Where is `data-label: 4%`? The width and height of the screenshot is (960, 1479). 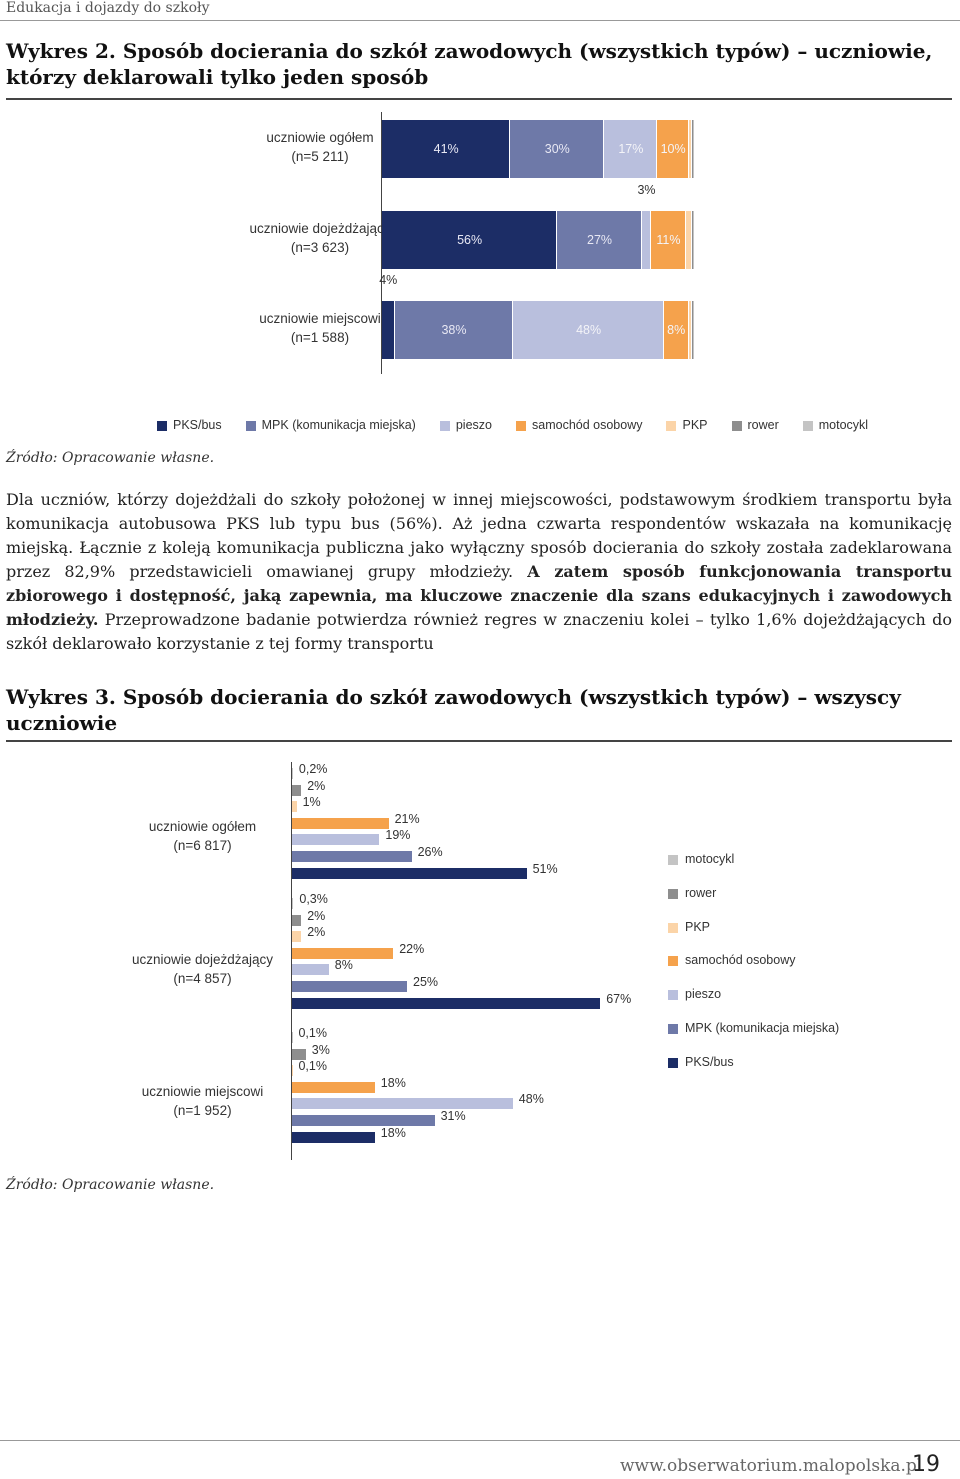
data-label: 4% is located at coordinates (388, 280).